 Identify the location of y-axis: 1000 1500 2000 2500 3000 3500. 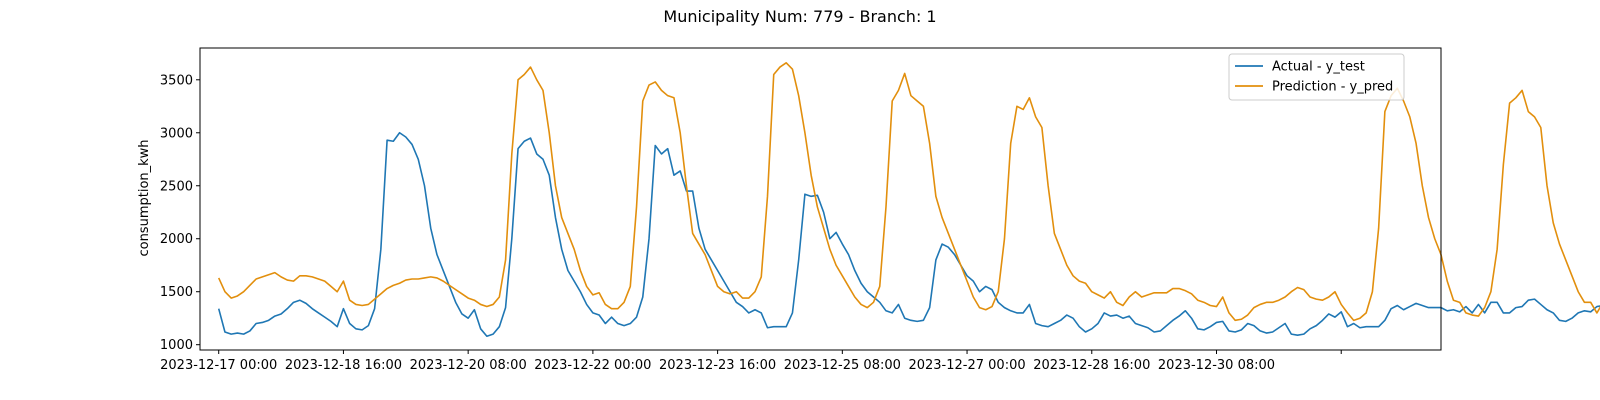
(180, 213).